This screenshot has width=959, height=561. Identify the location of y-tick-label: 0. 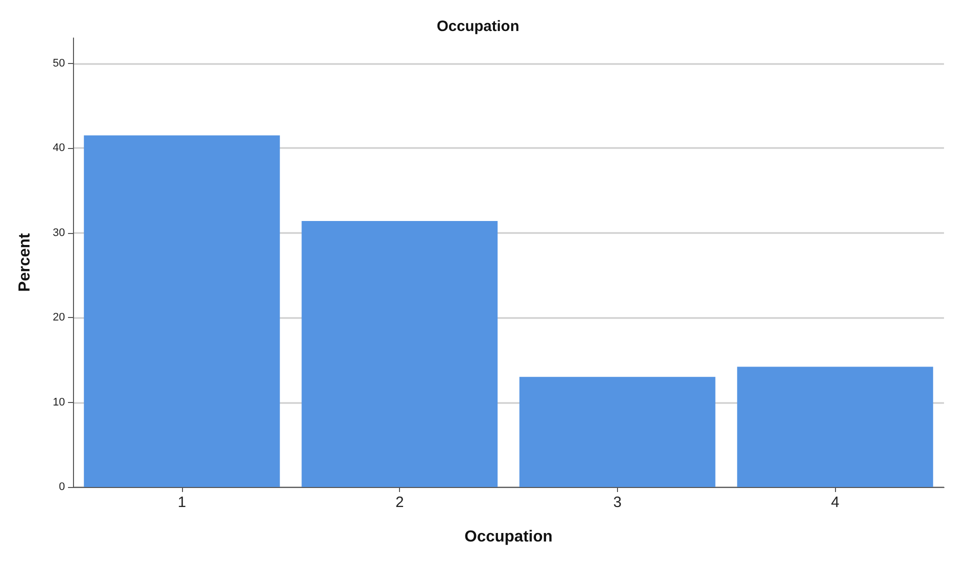
(61, 487).